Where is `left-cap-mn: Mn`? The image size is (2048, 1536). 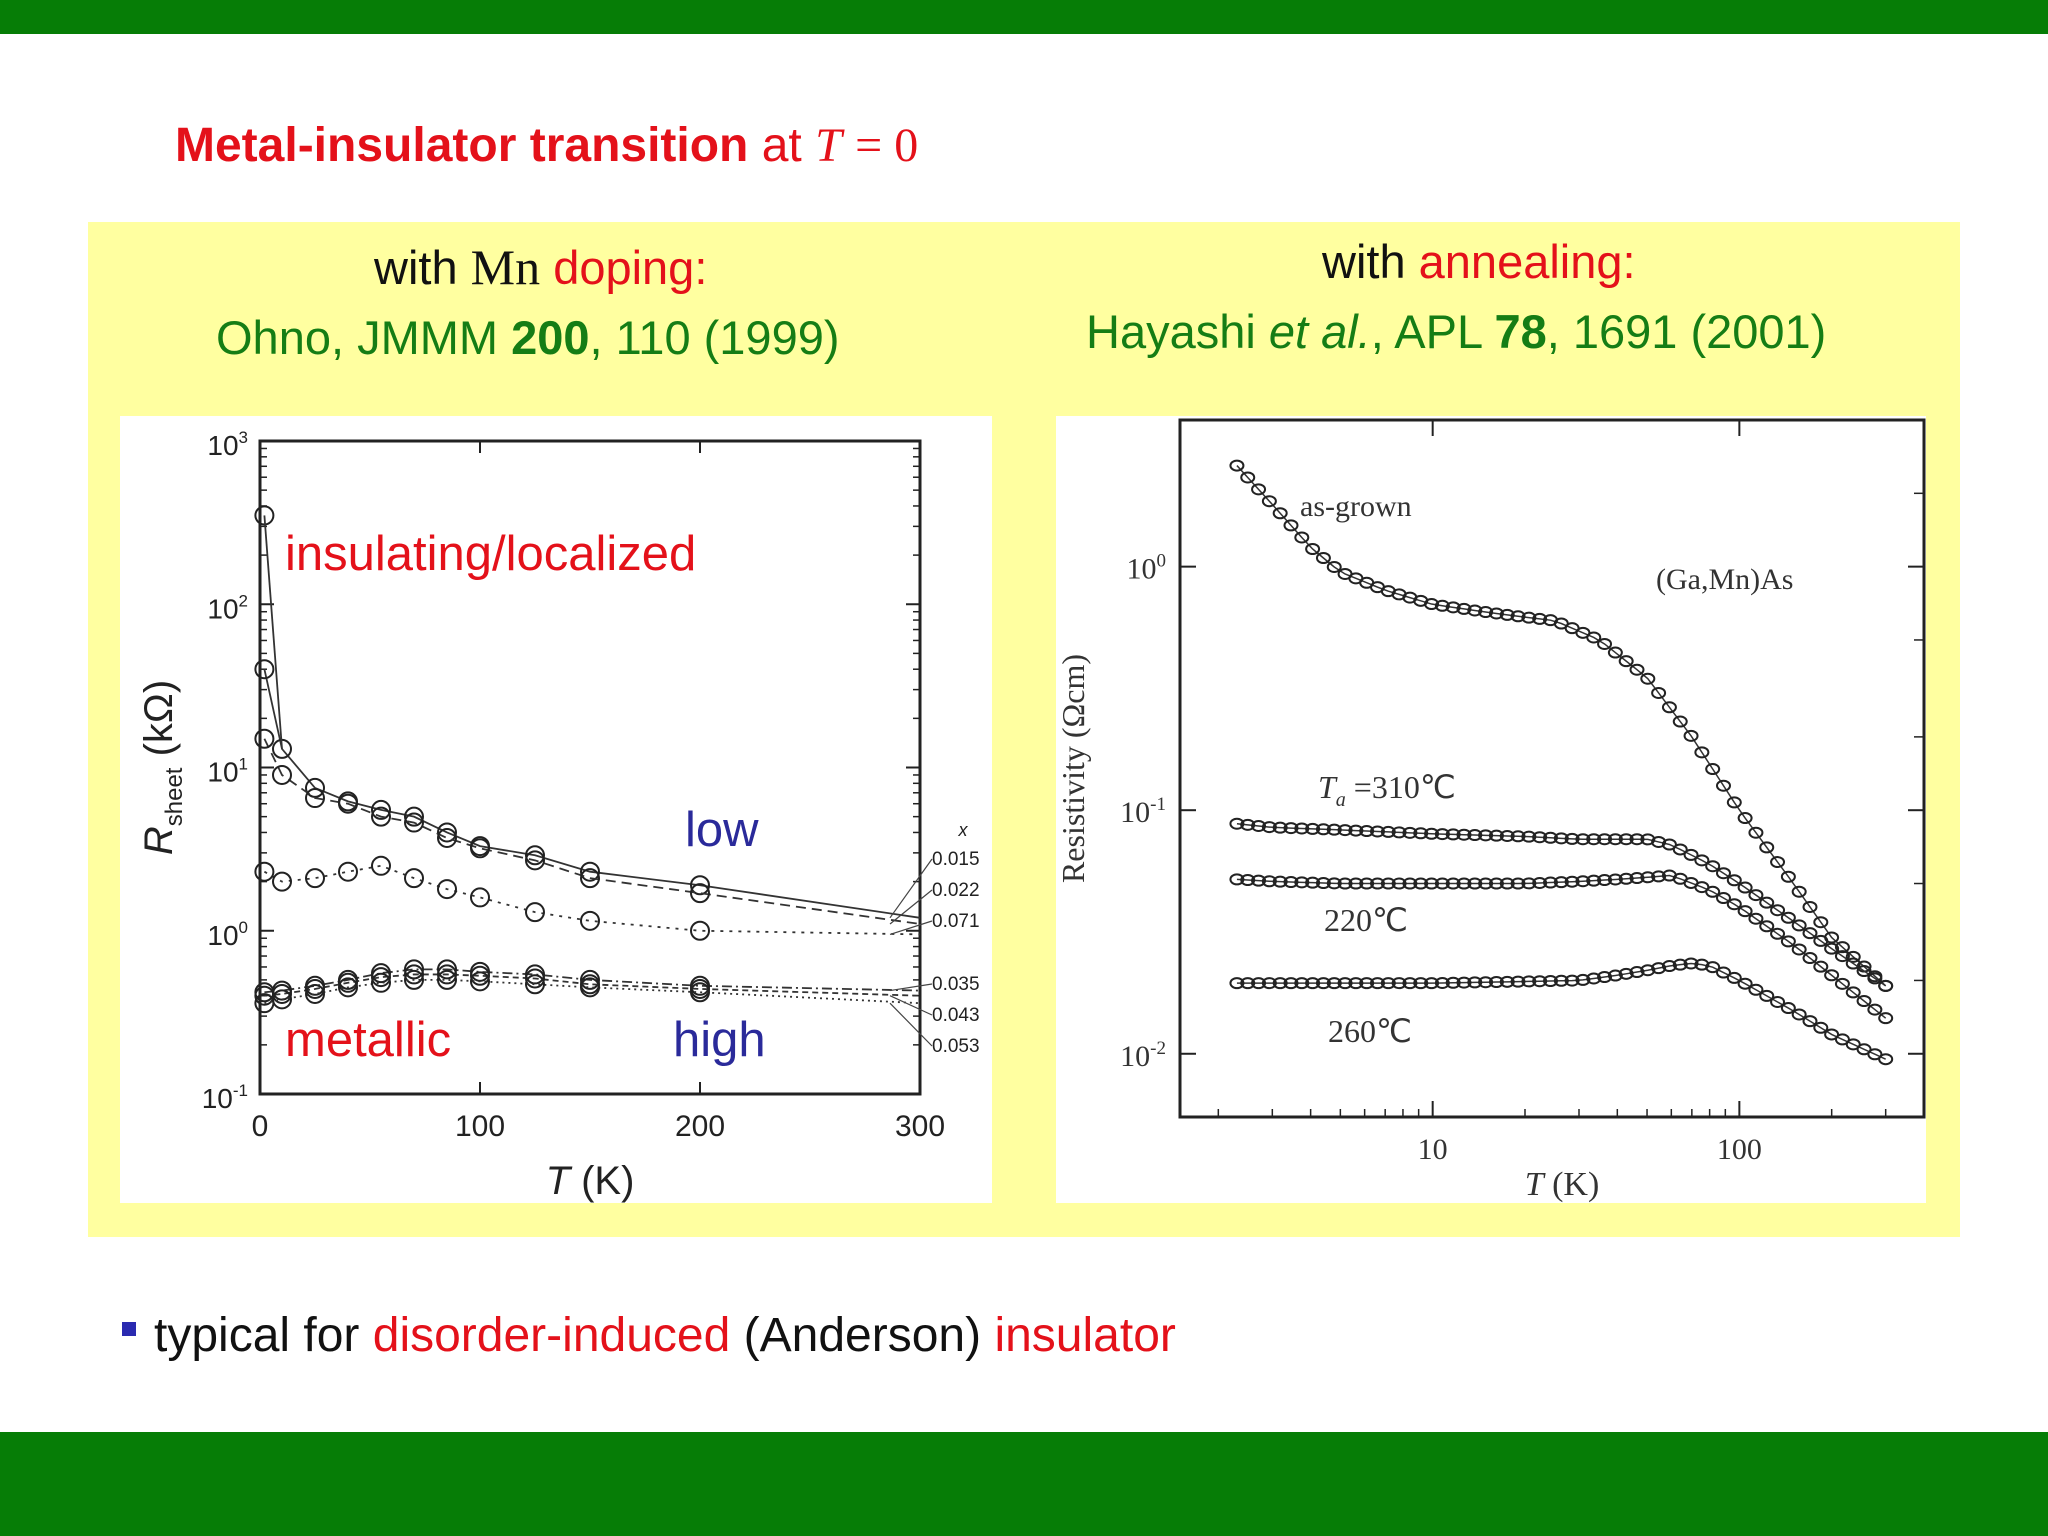
left-cap-mn: Mn is located at coordinates (505, 267).